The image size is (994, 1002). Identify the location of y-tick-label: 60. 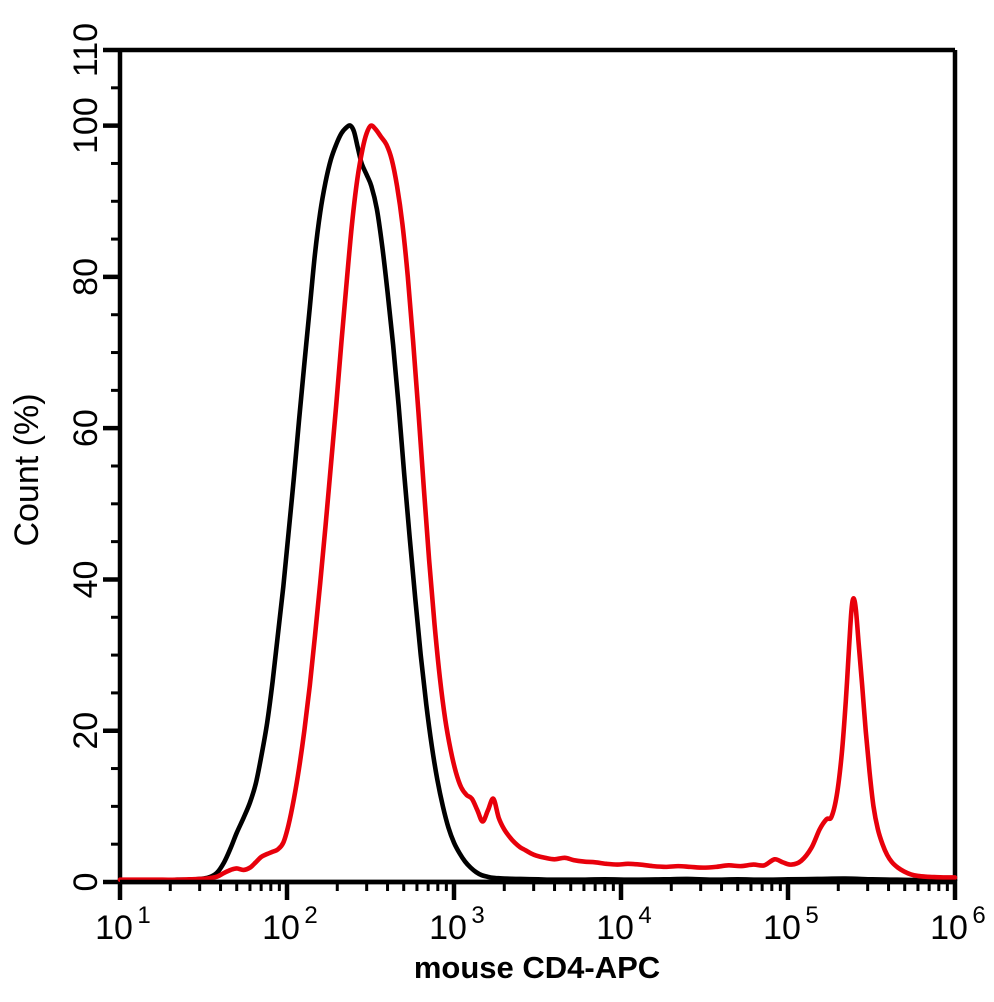
(86, 428).